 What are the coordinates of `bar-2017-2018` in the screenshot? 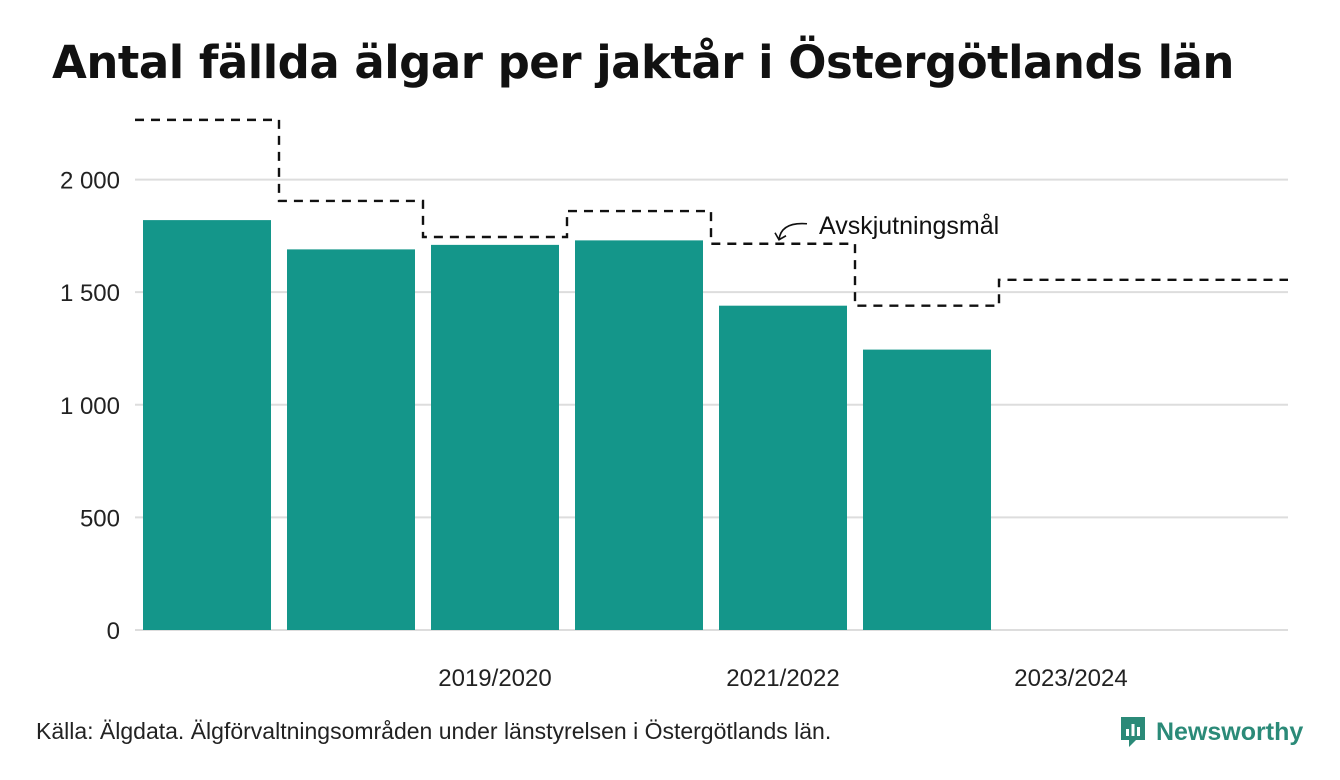 It's located at (207, 425).